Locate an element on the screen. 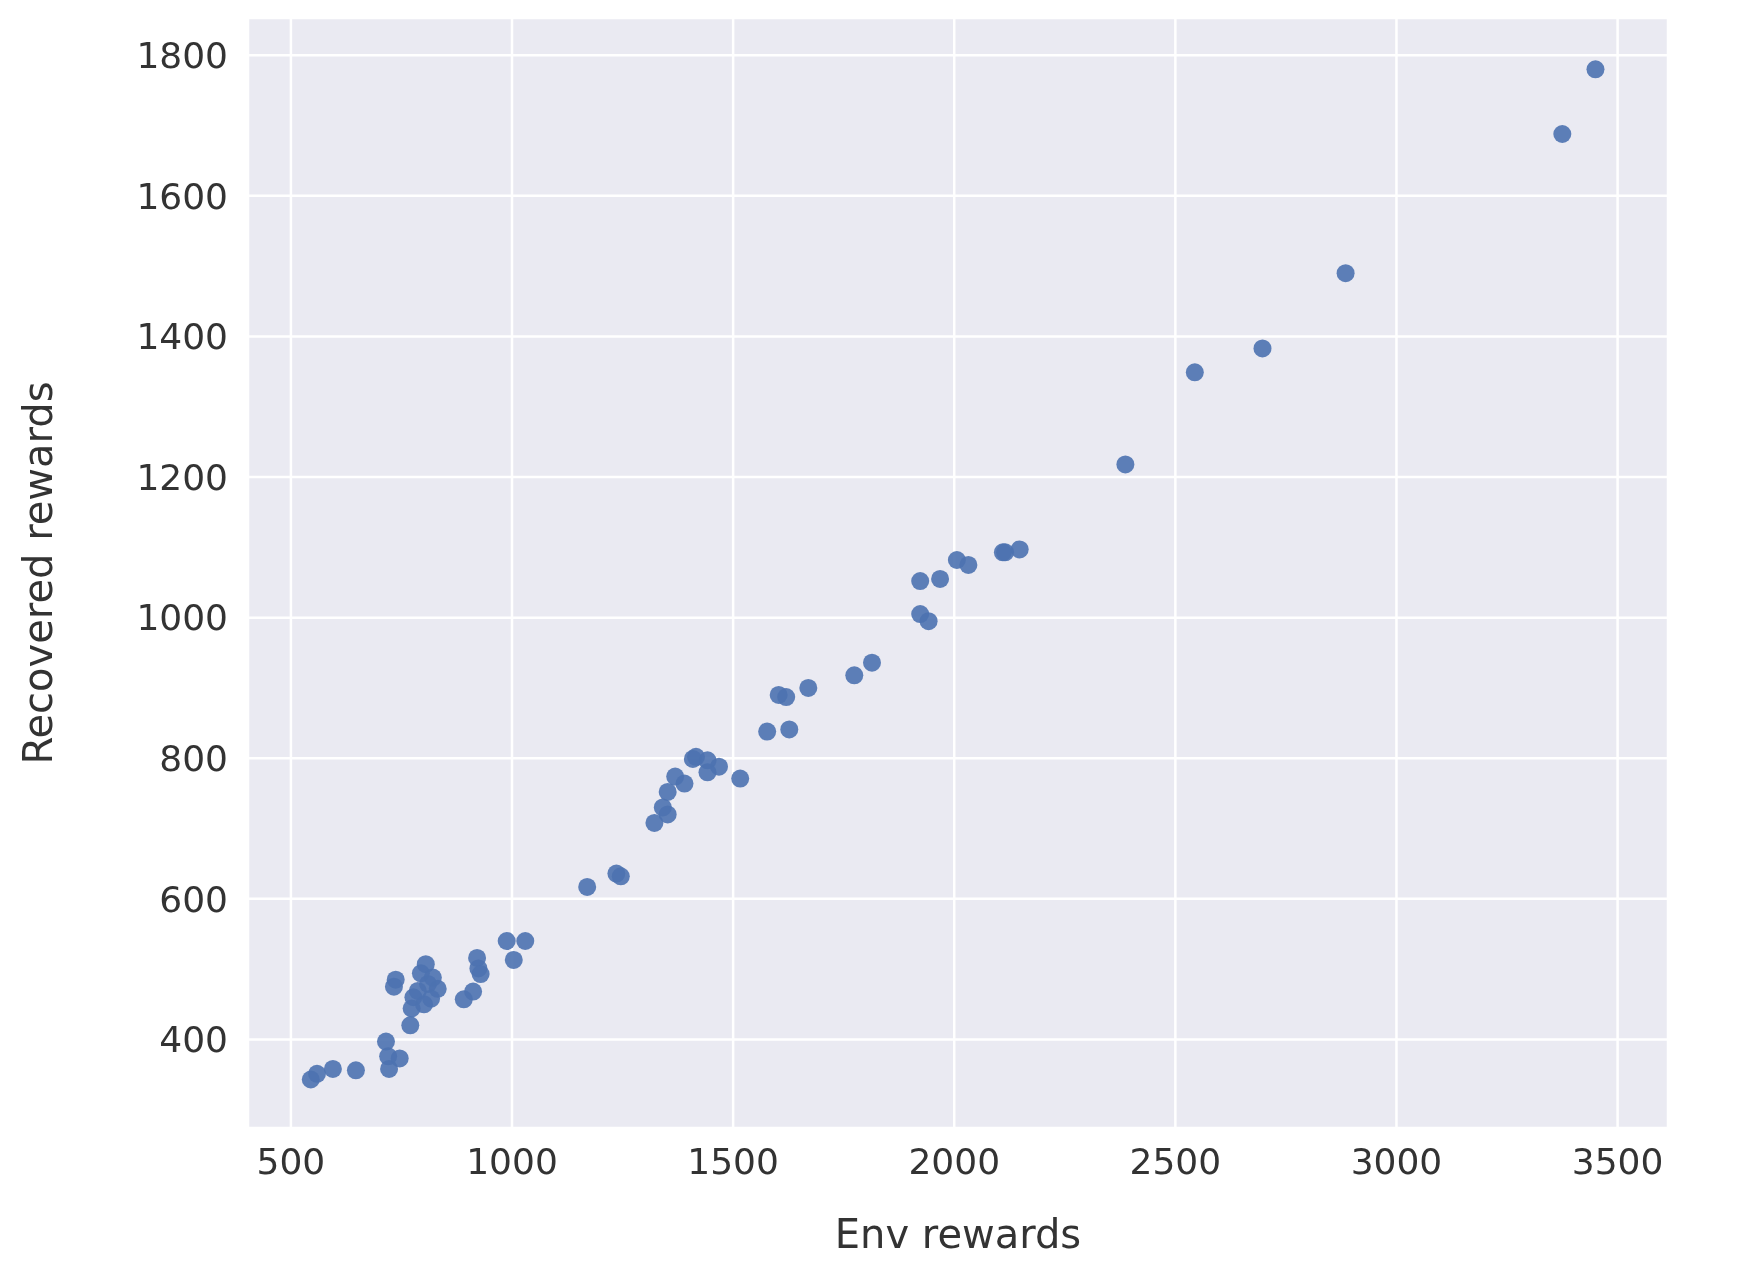  y-tick-label: 800 is located at coordinates (193, 759).